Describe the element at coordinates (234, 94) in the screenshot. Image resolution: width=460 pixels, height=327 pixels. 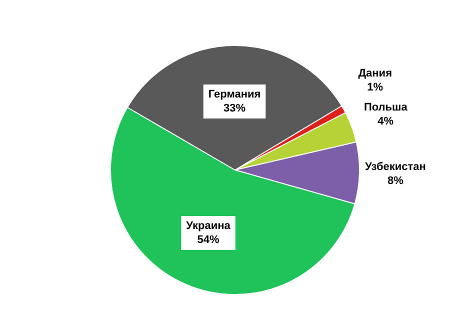
I see `slice-label: Германия` at that location.